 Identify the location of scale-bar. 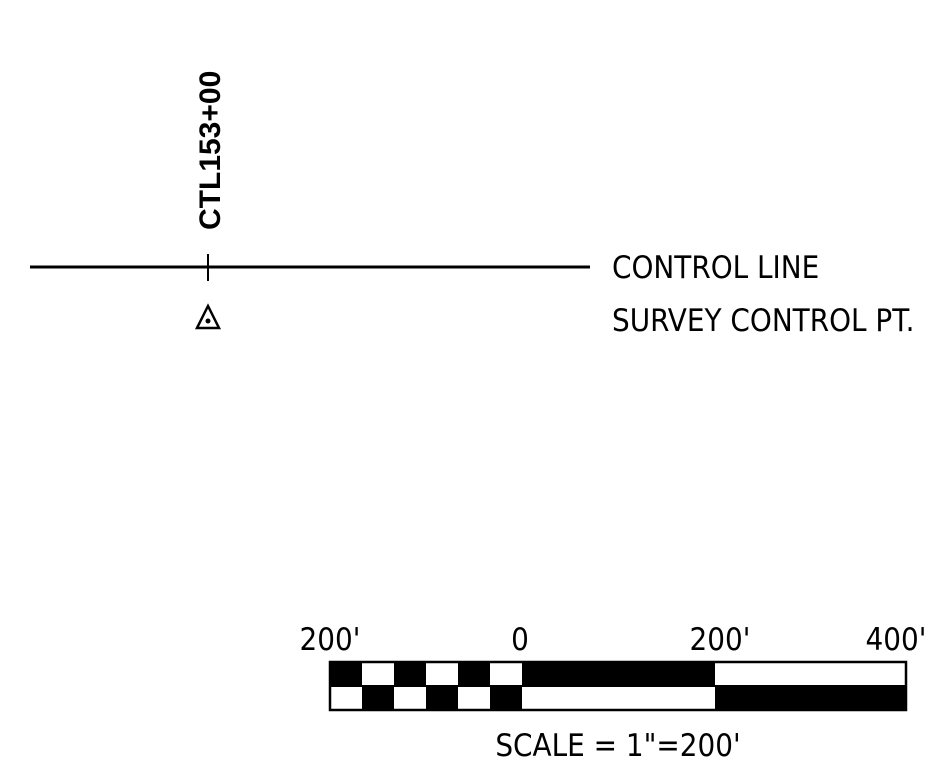
(618, 686).